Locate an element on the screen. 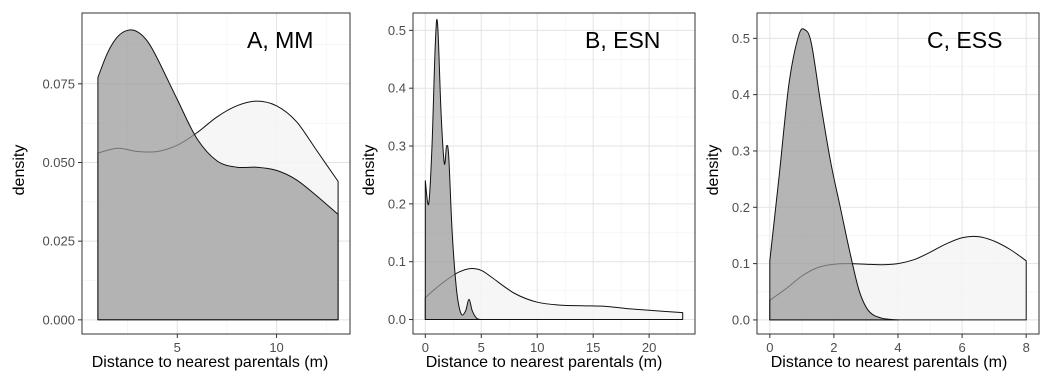  panel-c-y-axis-label: density is located at coordinates (713, 170).